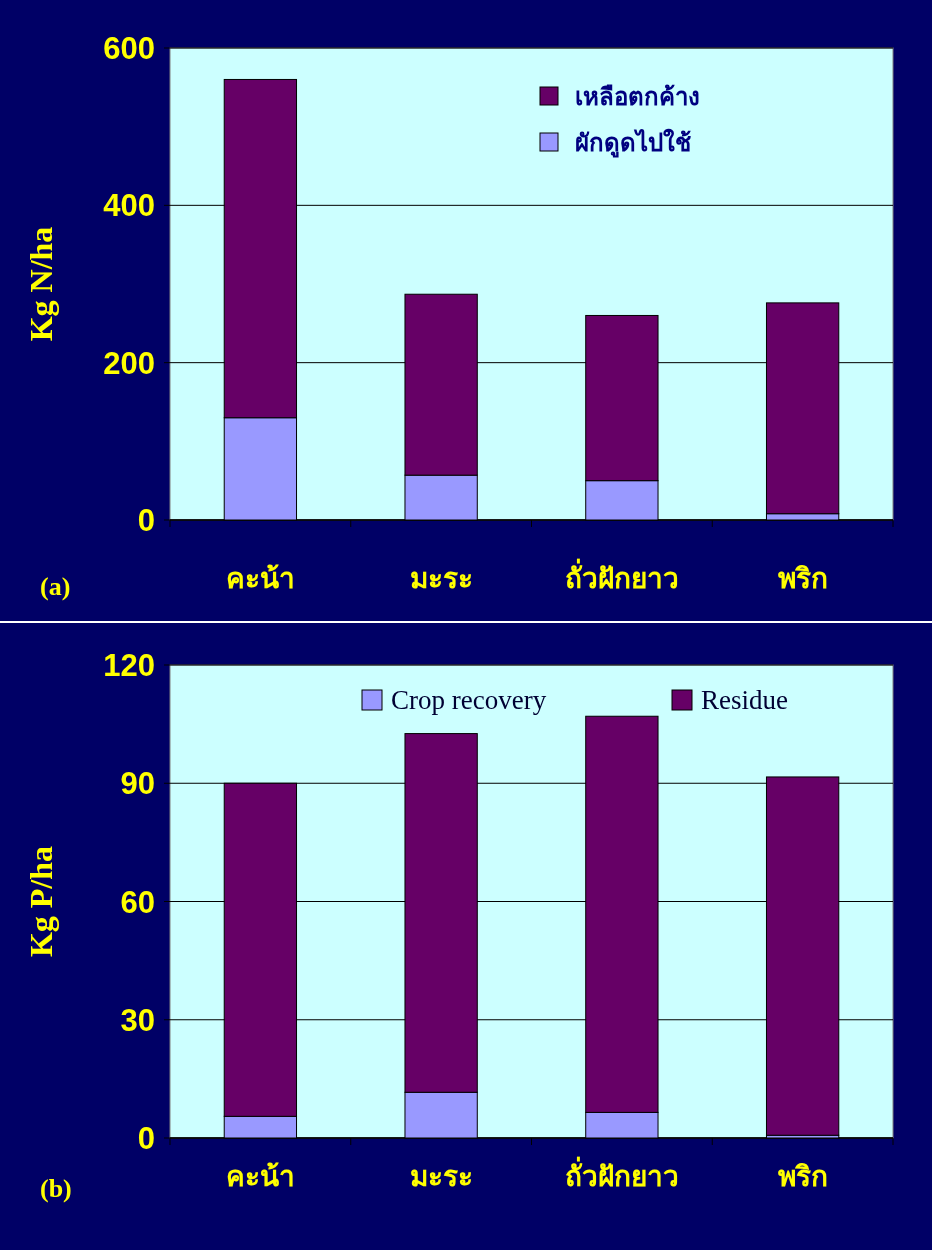 This screenshot has width=932, height=1250. Describe the element at coordinates (56, 1188) in the screenshot. I see `text: (b)` at that location.